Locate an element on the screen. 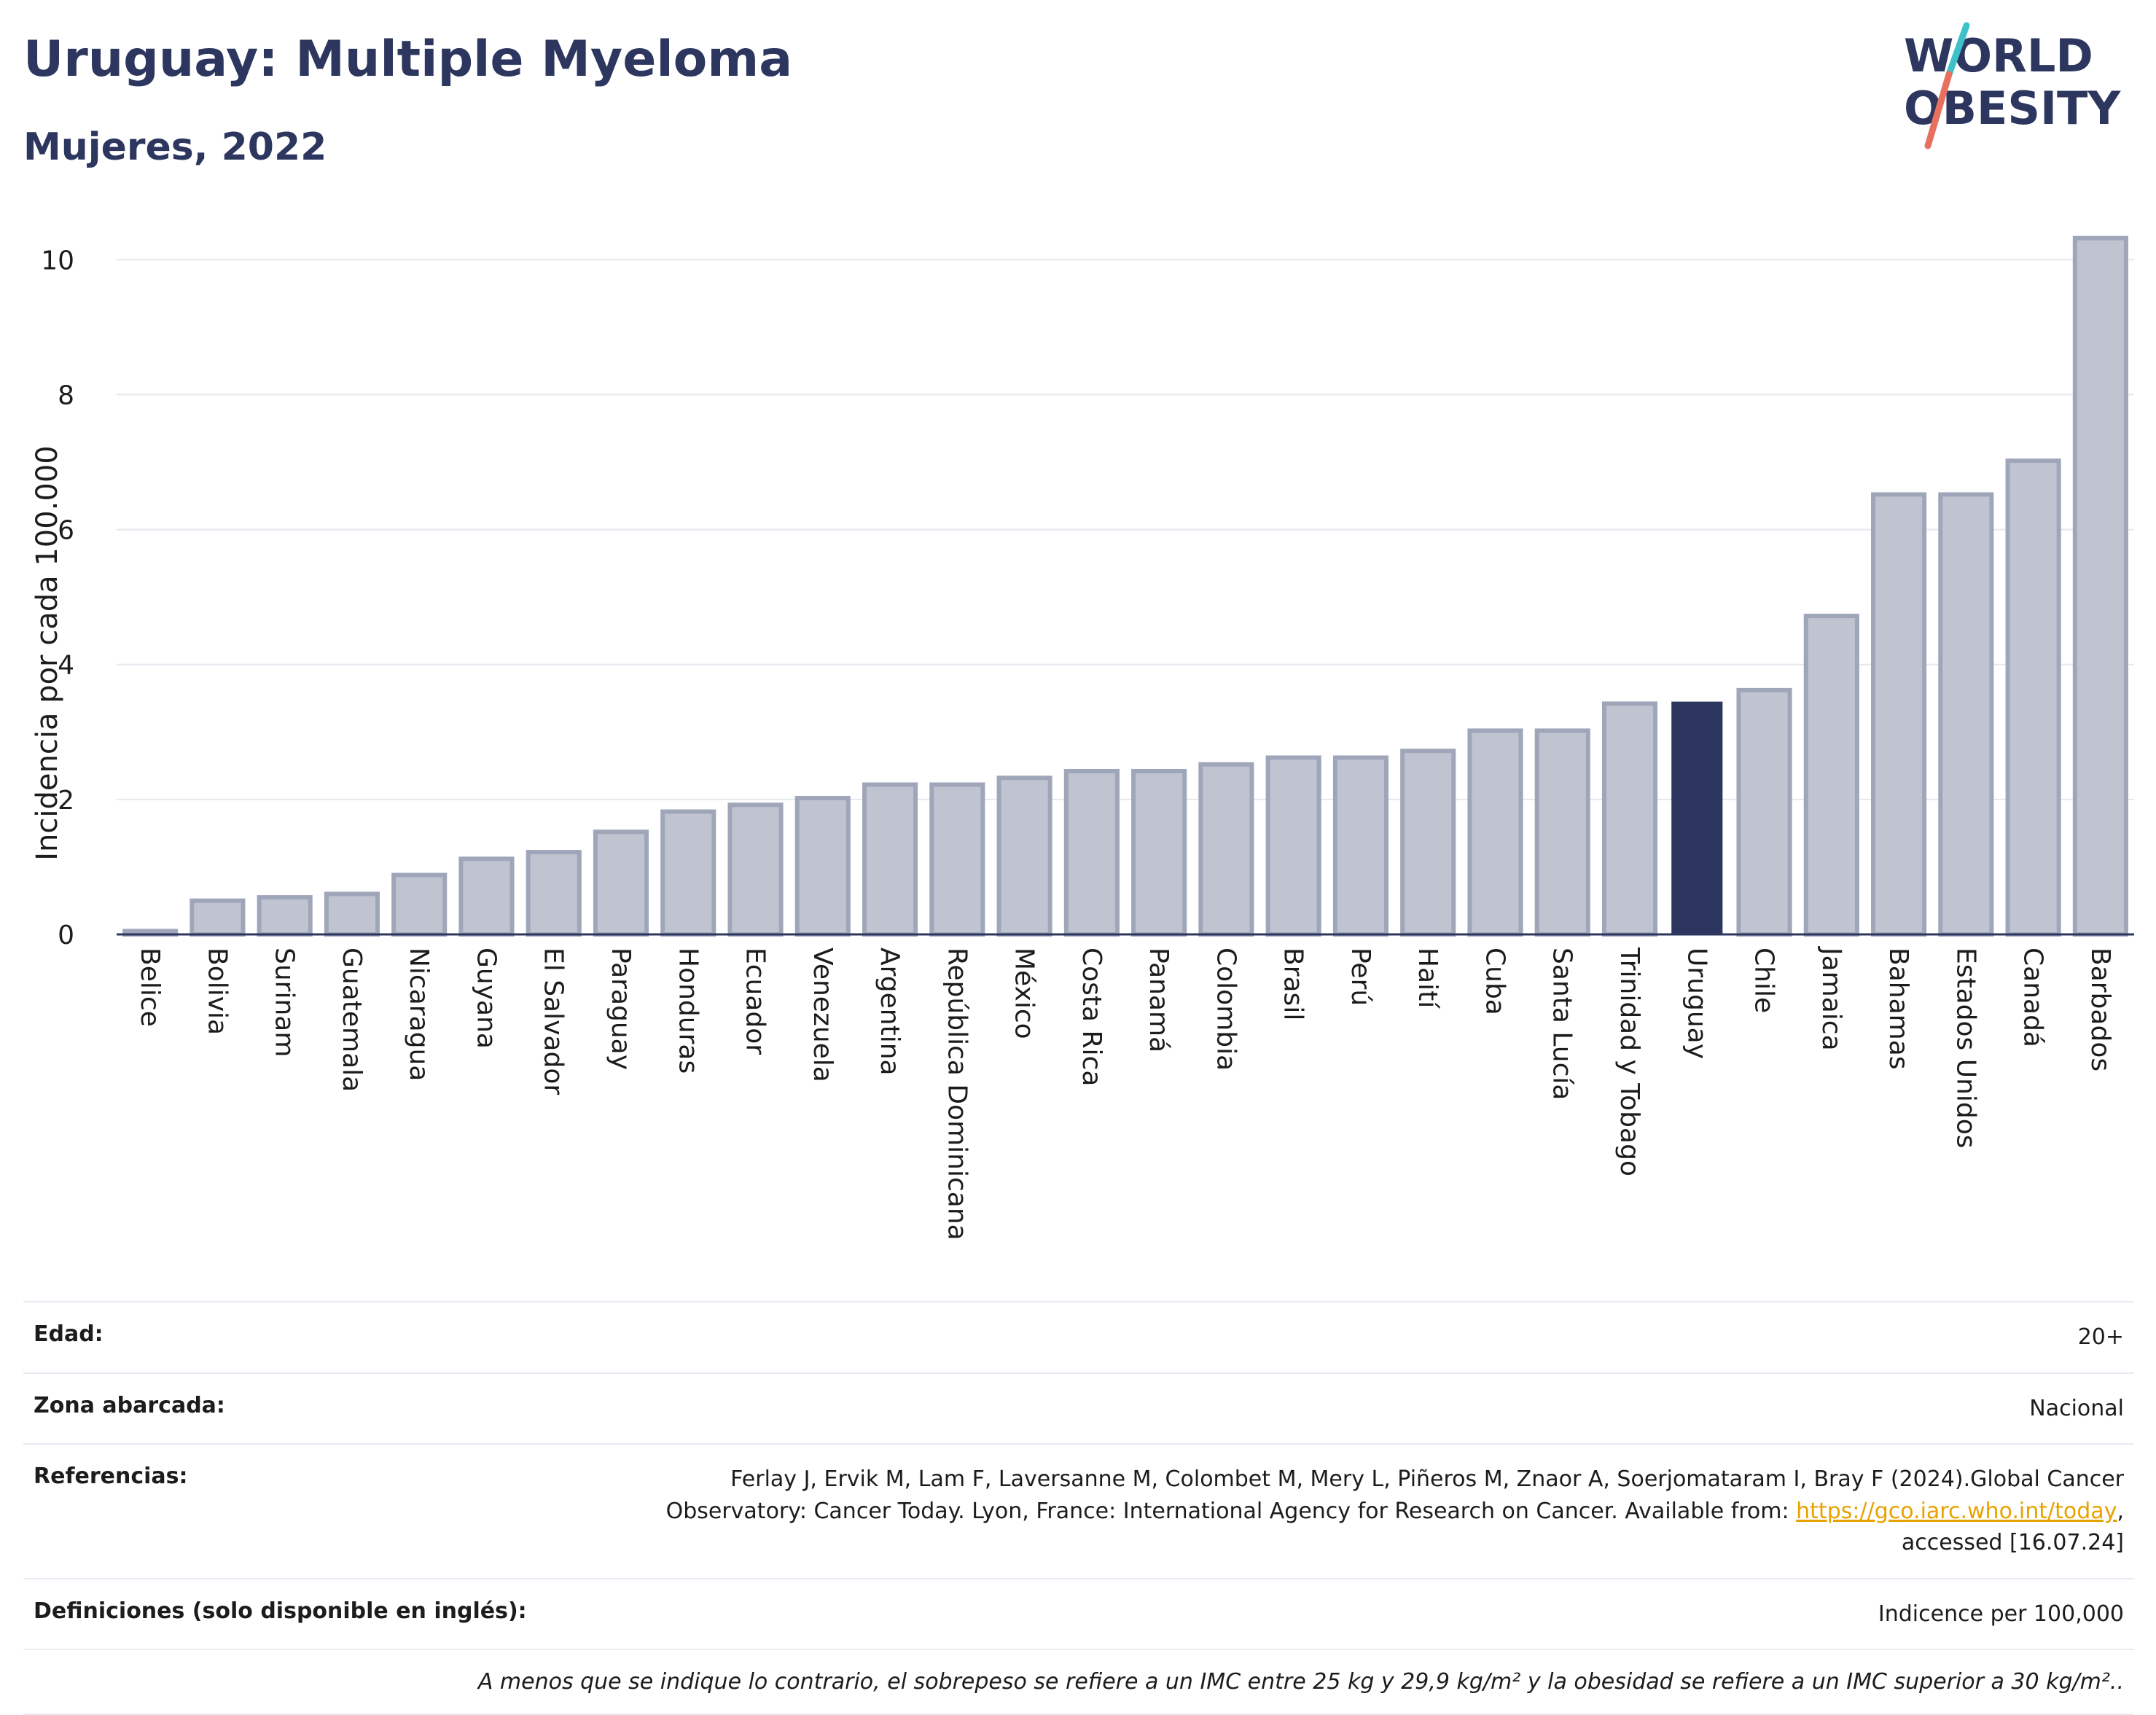 This screenshot has height=1715, width=2156. x-tick-label: Cuba is located at coordinates (1495, 981).